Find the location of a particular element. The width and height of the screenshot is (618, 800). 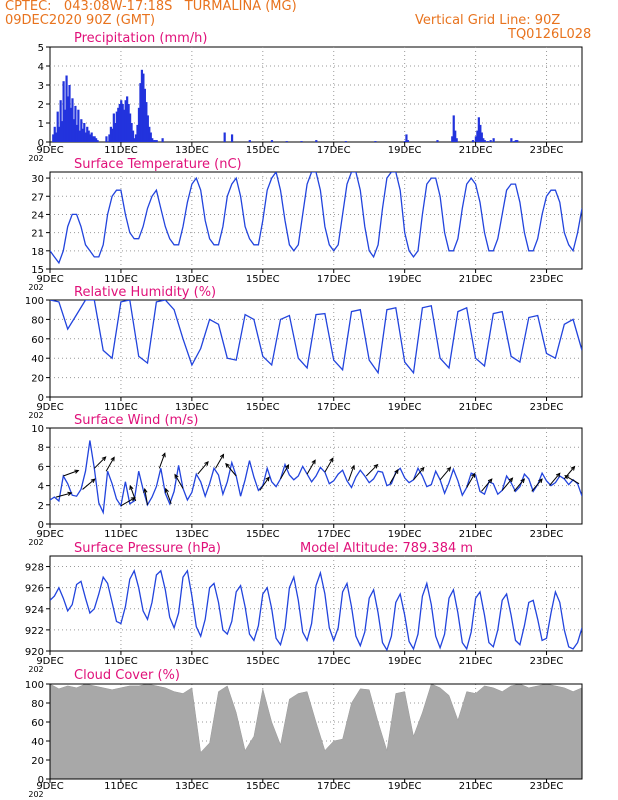

temp-xtick-label: 19DEC is located at coordinates (405, 279).